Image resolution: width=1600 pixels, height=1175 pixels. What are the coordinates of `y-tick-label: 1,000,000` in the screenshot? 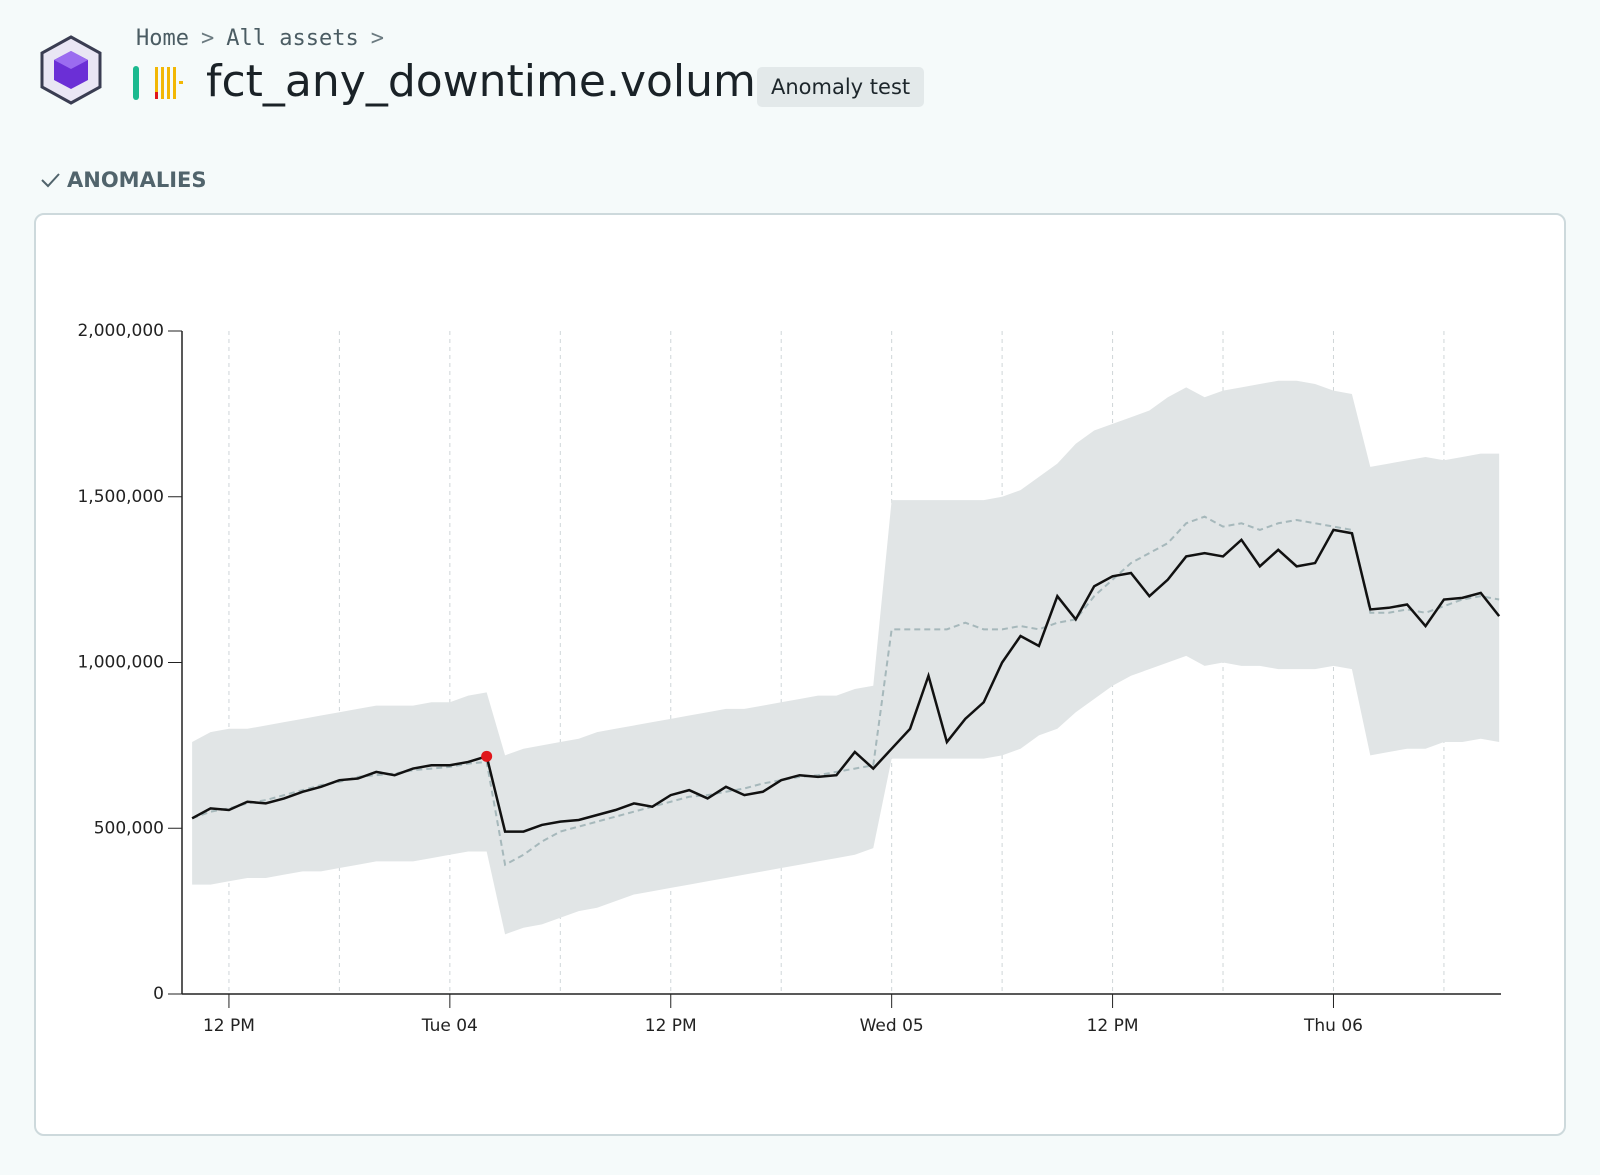 It's located at (120, 663).